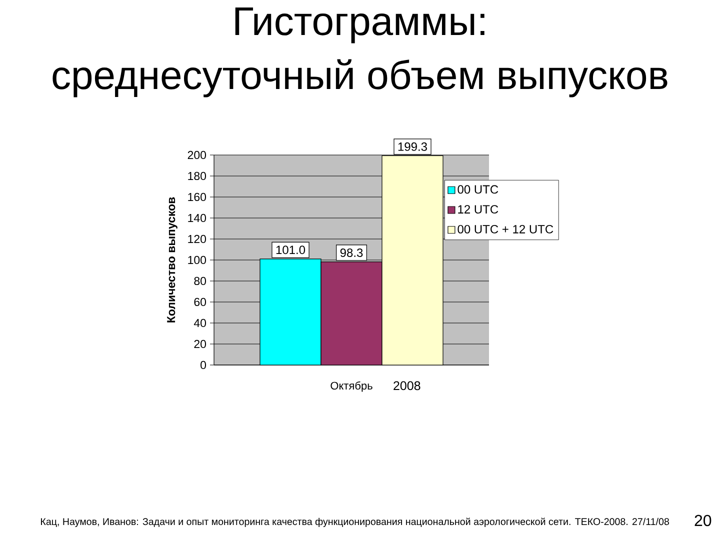 The image size is (720, 540). What do you see at coordinates (478, 189) in the screenshot?
I see `legend-label: 00 UTC` at bounding box center [478, 189].